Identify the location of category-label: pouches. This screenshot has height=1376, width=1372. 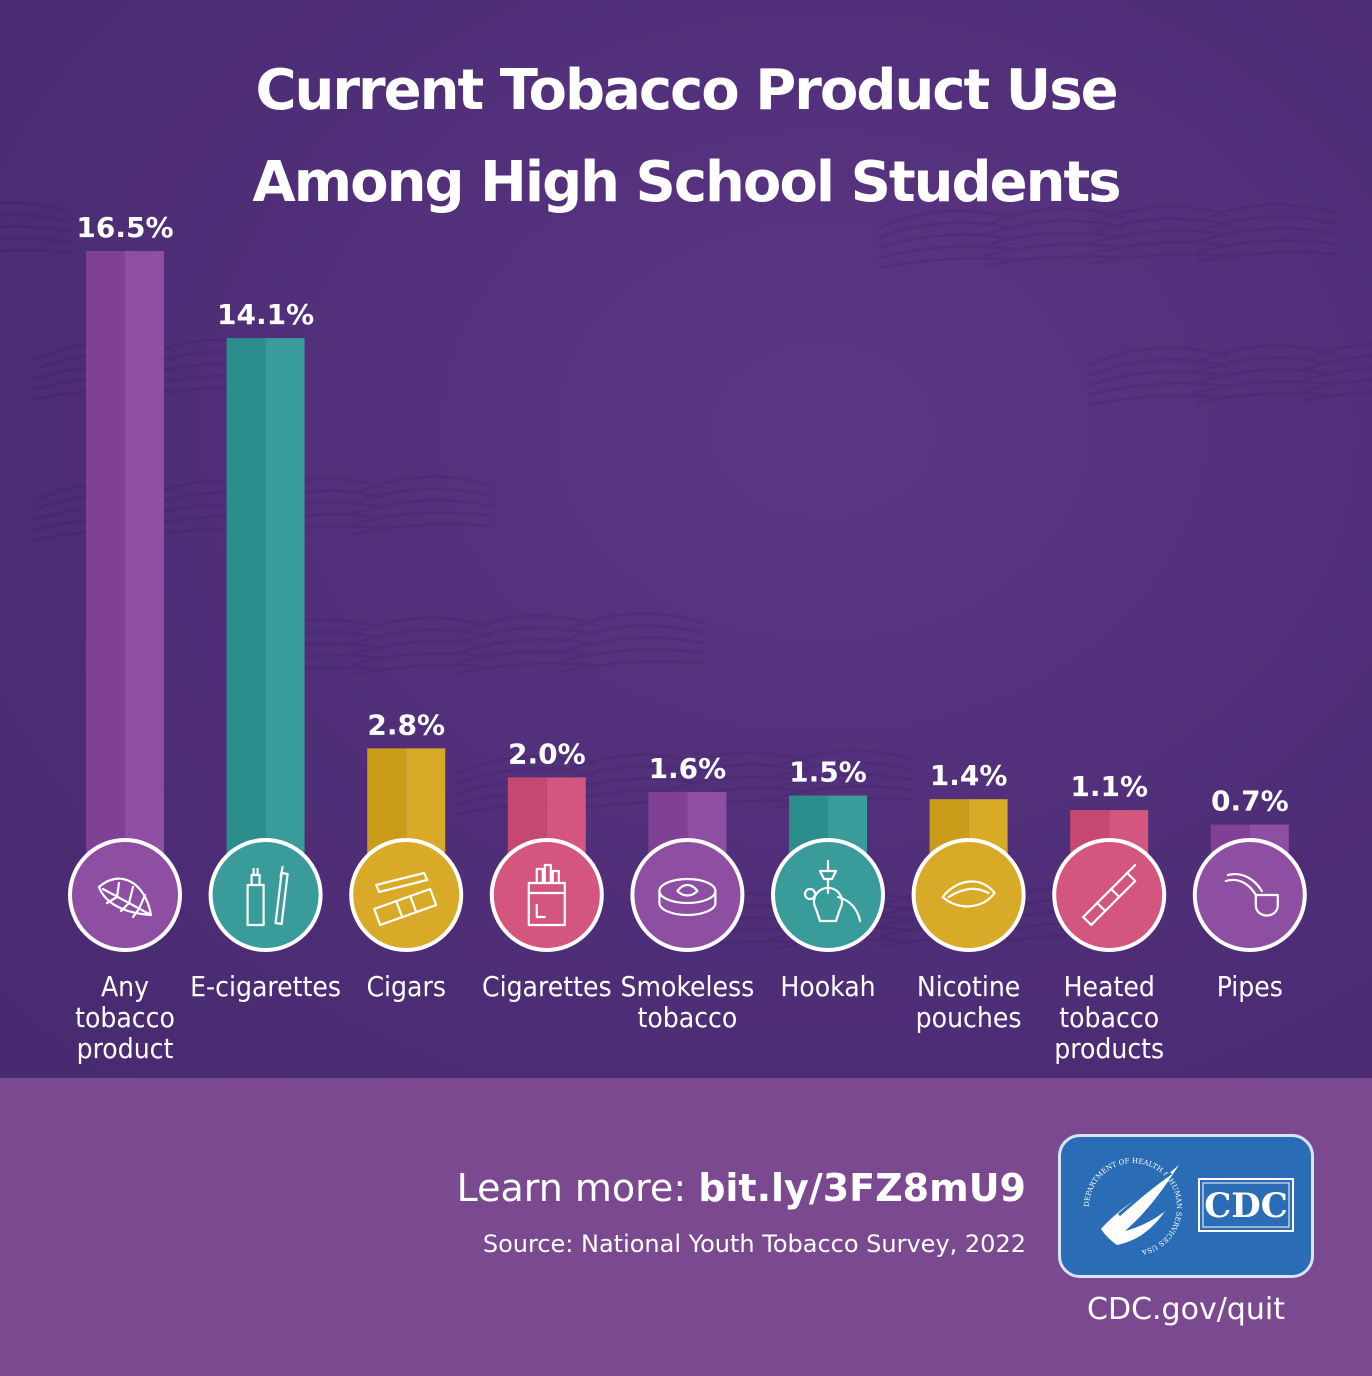
(969, 1017).